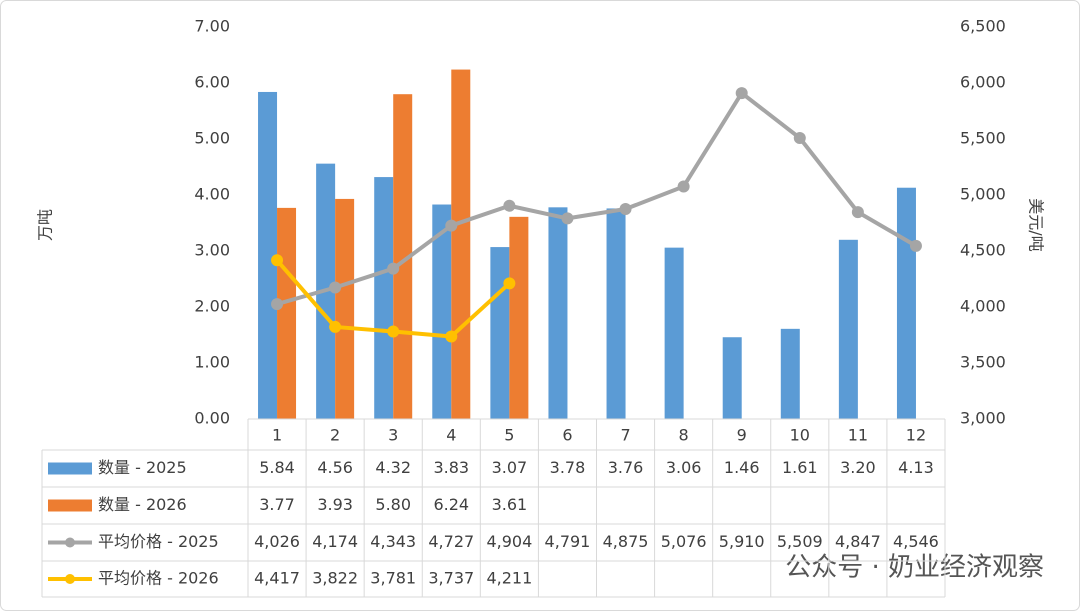 The image size is (1080, 611). What do you see at coordinates (914, 568) in the screenshot?
I see `watermark: 公众号 · 奶业经济观察` at bounding box center [914, 568].